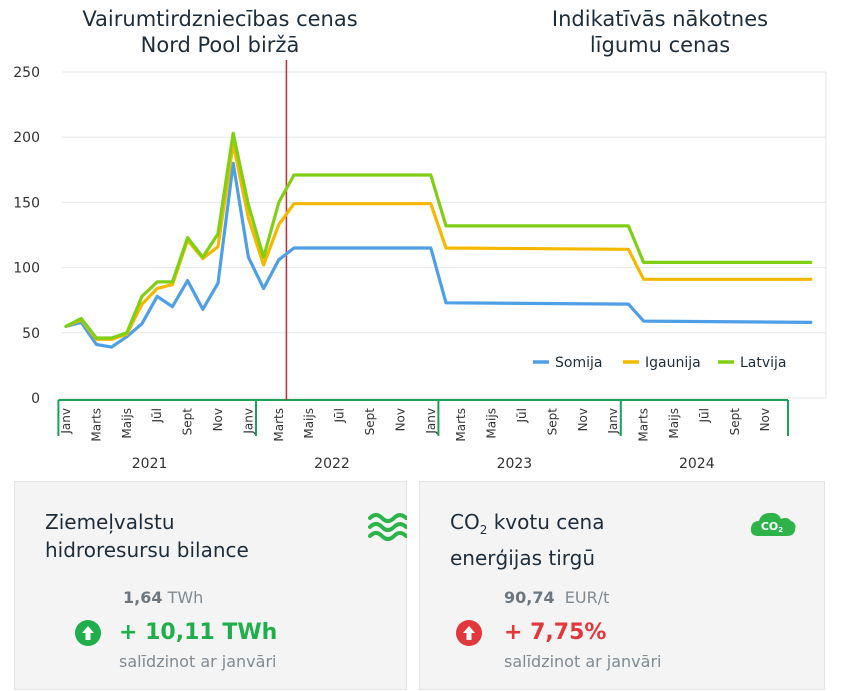 The width and height of the screenshot is (842, 691). Describe the element at coordinates (763, 363) in the screenshot. I see `legend-label: Latvija` at that location.